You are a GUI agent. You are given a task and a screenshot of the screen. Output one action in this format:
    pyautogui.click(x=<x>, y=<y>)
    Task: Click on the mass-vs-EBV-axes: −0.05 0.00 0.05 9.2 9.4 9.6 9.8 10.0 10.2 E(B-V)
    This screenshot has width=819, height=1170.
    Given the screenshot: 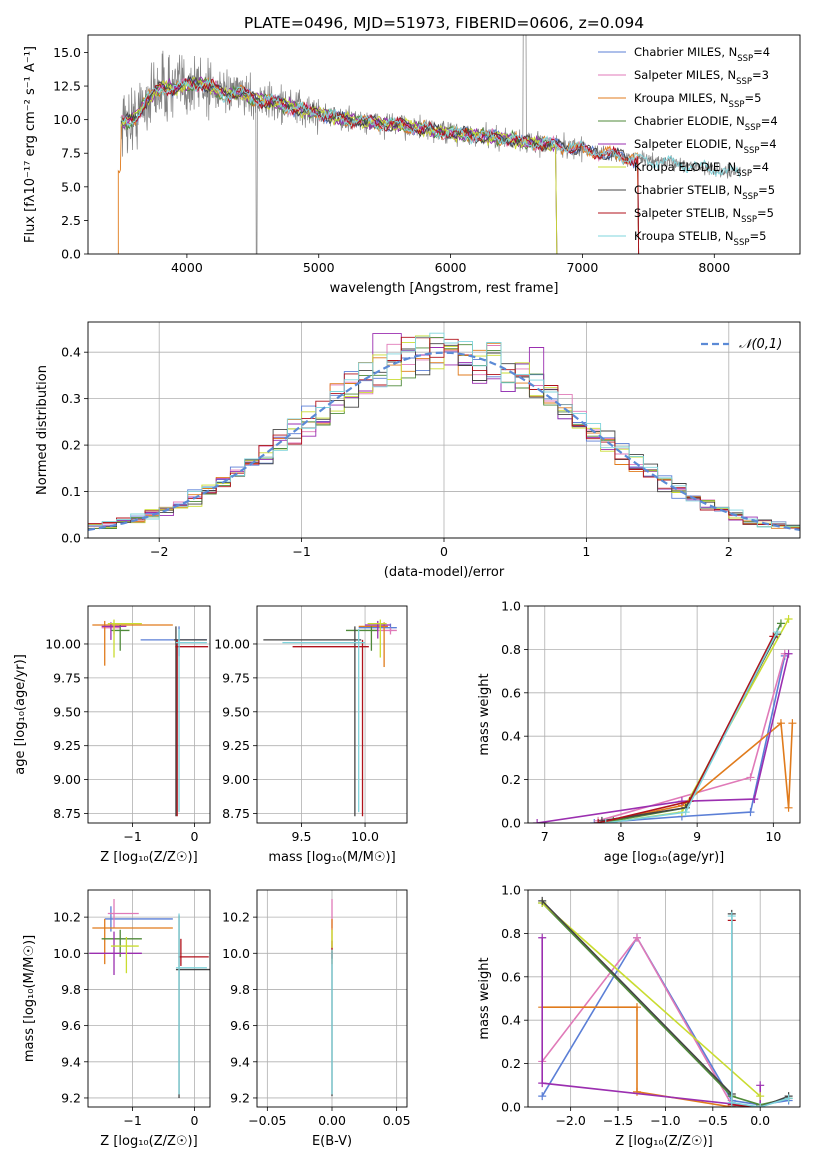 What is the action you would take?
    pyautogui.click(x=316, y=1019)
    